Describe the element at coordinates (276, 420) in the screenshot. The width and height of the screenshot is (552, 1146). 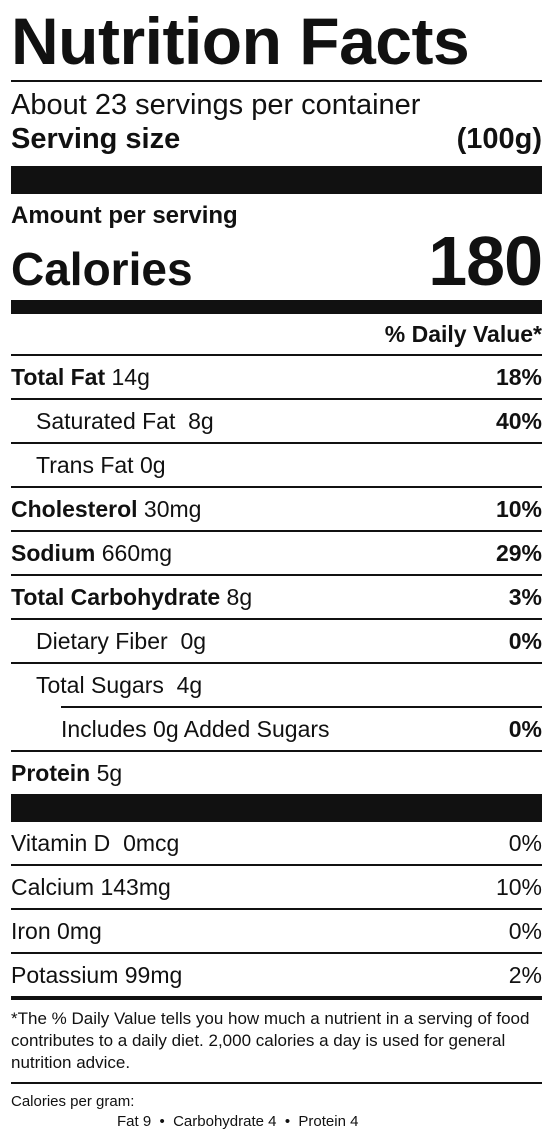
I see `nutrient-row-saturated-fat: Saturated Fat 8g 40%` at that location.